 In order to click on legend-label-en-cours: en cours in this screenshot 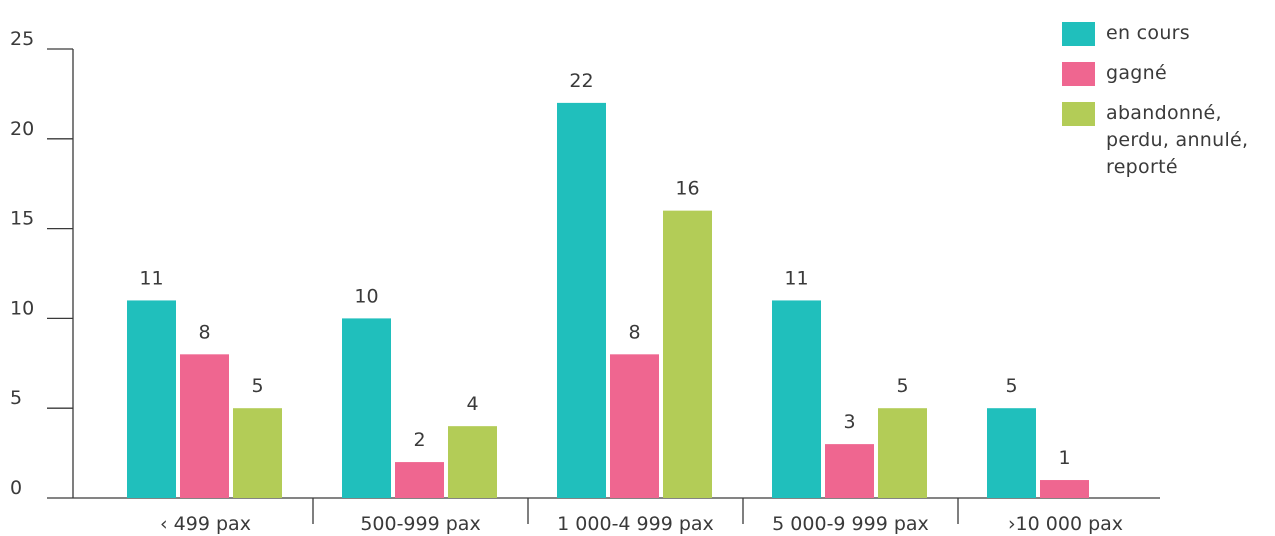, I will do `click(1148, 33)`.